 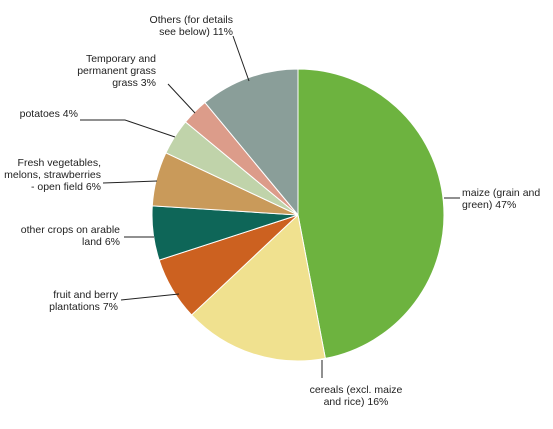 I want to click on slice-label-line: other crops on arable, so click(x=70, y=230).